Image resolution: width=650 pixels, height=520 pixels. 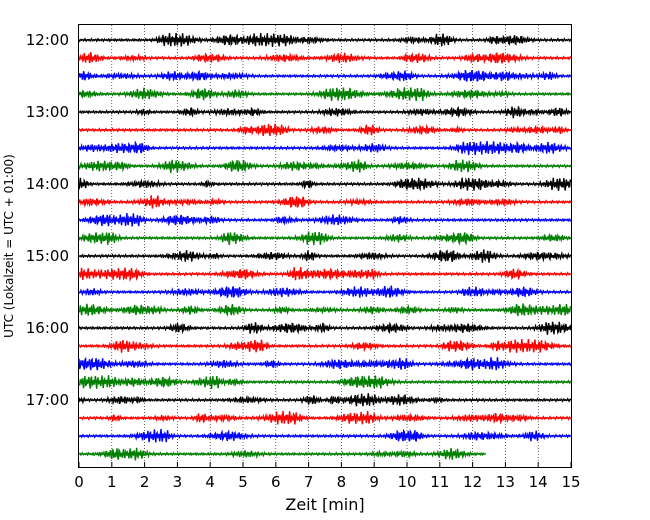 What do you see at coordinates (9, 246) in the screenshot?
I see `y-axis-label: UTC (Lokalzeit = UTC + 01:00)` at bounding box center [9, 246].